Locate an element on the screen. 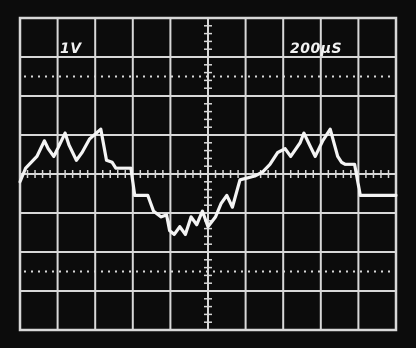 This screenshot has width=416, height=348. volts-per-division-readout: 1V is located at coordinates (71, 49).